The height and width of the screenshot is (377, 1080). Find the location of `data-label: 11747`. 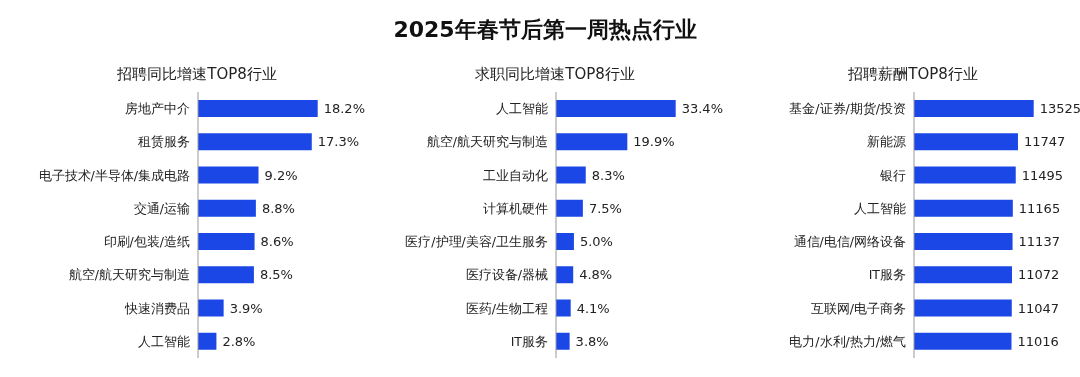

data-label: 11747 is located at coordinates (1044, 142).